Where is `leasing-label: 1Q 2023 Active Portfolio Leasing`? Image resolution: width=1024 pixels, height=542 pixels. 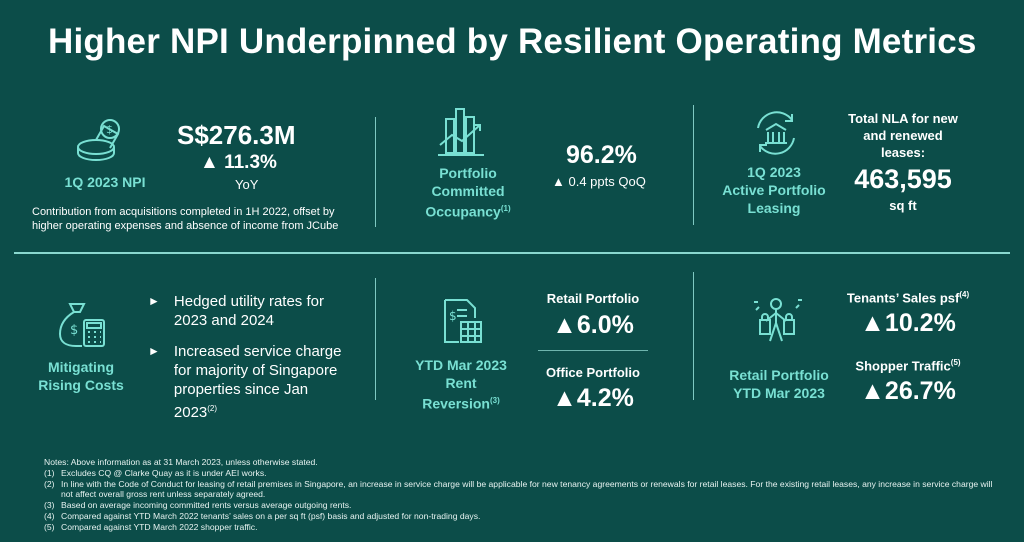
leasing-label: 1Q 2023 Active Portfolio Leasing is located at coordinates (774, 190).